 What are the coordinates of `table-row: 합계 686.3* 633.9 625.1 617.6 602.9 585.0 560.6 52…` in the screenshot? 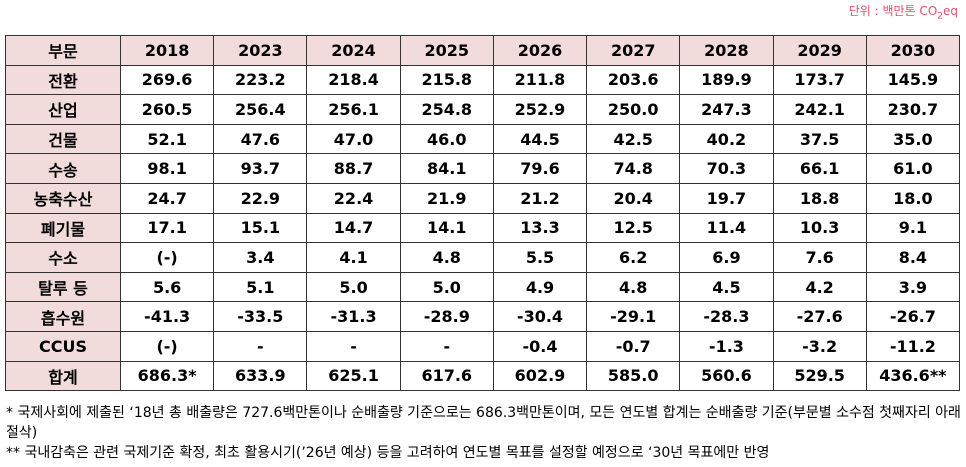 It's located at (483, 376).